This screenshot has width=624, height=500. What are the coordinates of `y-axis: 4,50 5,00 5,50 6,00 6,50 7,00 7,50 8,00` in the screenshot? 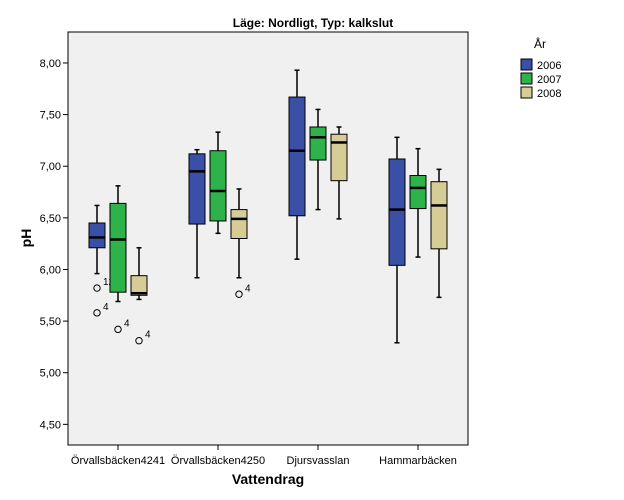 It's located at (54, 244).